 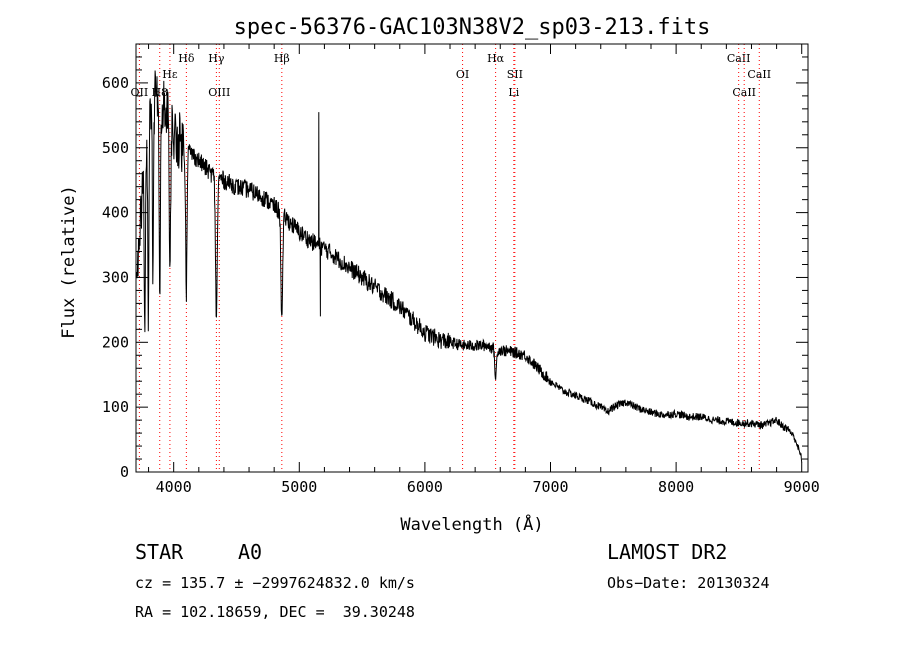 What do you see at coordinates (496, 58) in the screenshot?
I see `line-marker-label: Hα` at bounding box center [496, 58].